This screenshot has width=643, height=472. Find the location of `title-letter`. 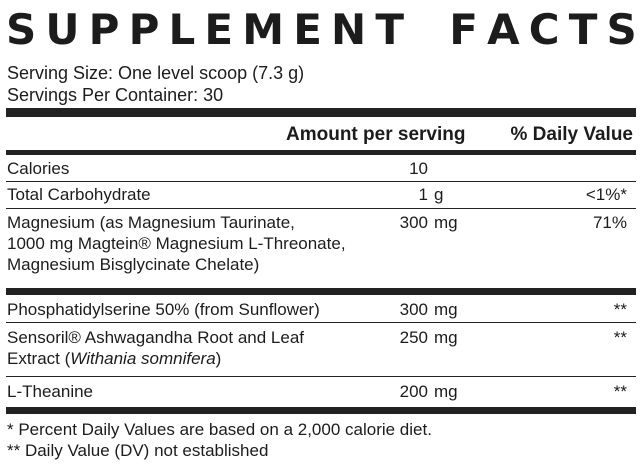

title-letter is located at coordinates (427, 30).